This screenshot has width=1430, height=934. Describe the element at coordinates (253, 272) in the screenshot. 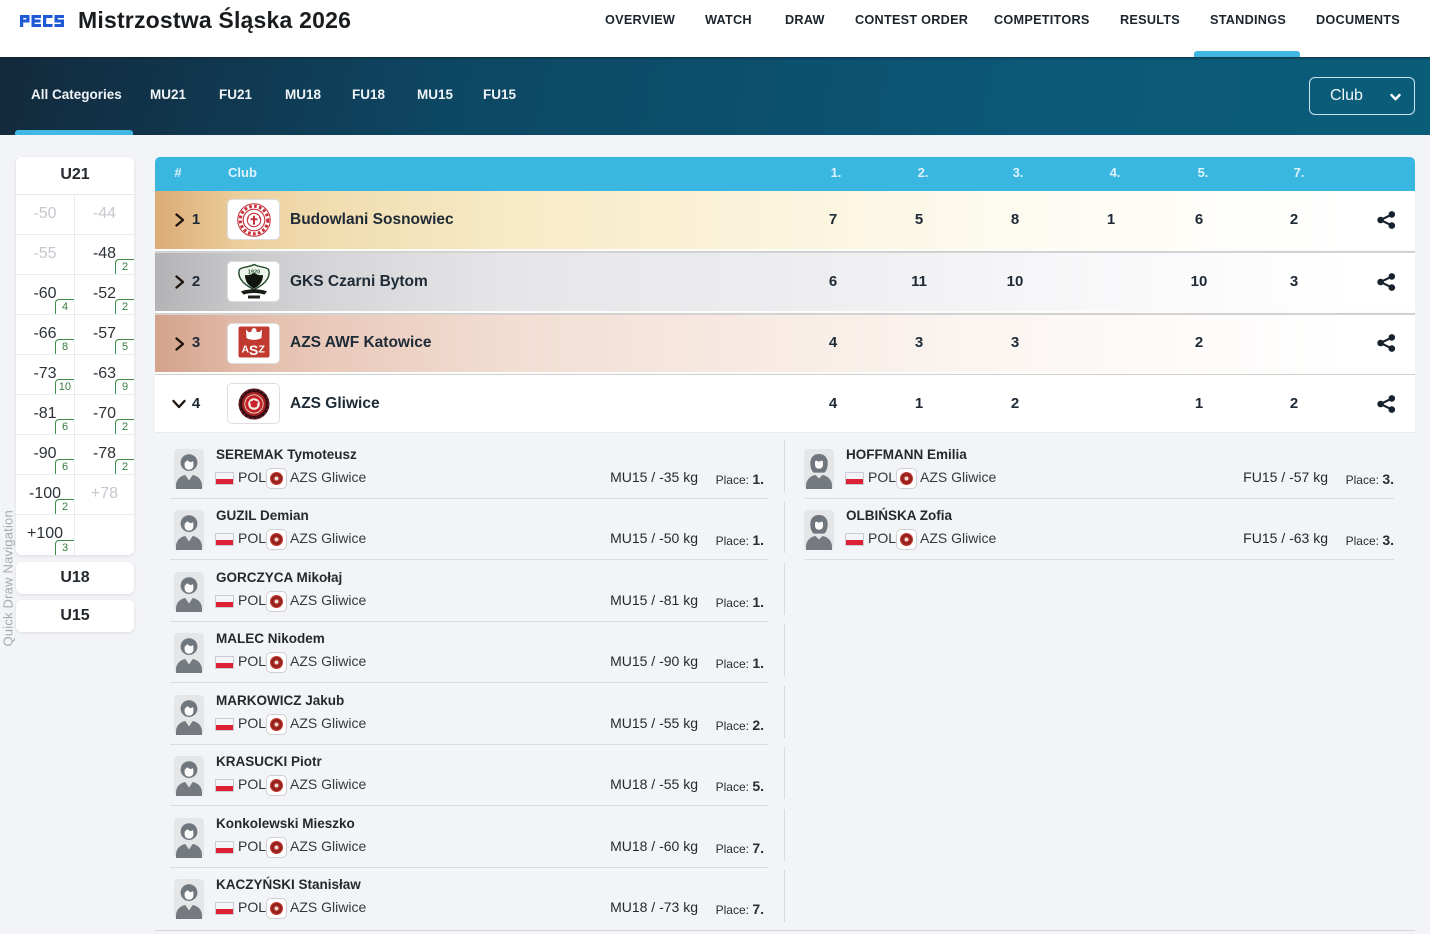

I see `svg-text: 1920` at that location.